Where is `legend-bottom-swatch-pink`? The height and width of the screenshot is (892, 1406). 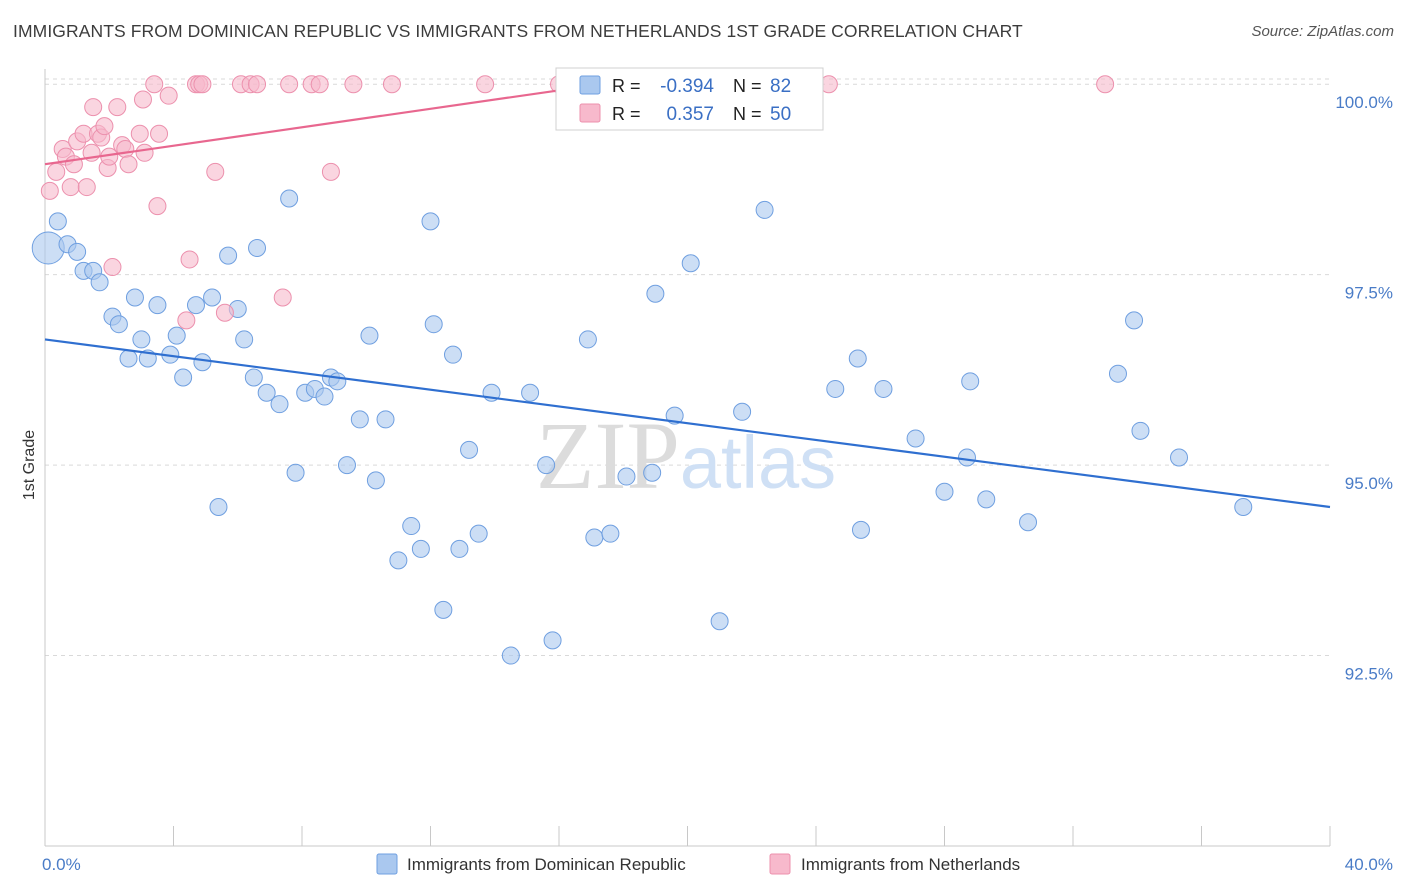 legend-bottom-swatch-pink is located at coordinates (780, 864).